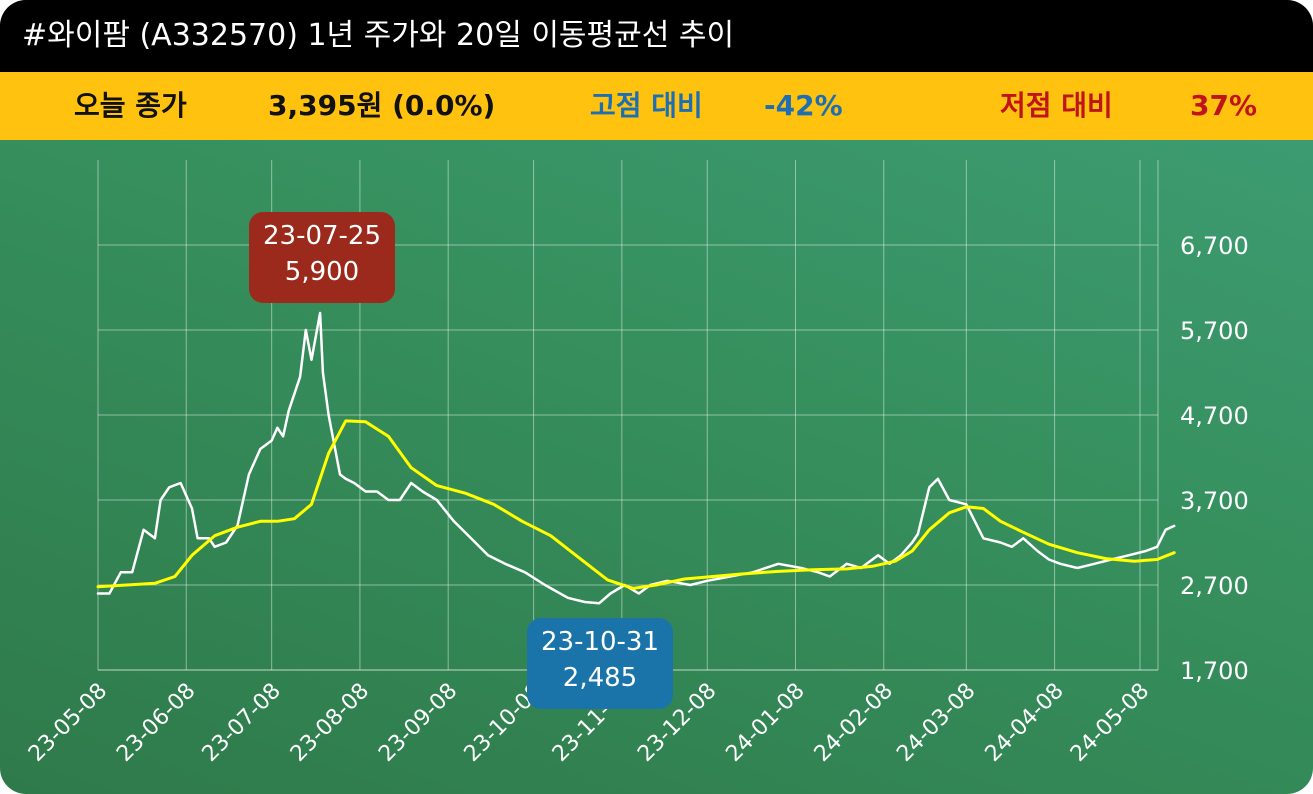  I want to click on y-tick-label: 3,700, so click(1214, 501).